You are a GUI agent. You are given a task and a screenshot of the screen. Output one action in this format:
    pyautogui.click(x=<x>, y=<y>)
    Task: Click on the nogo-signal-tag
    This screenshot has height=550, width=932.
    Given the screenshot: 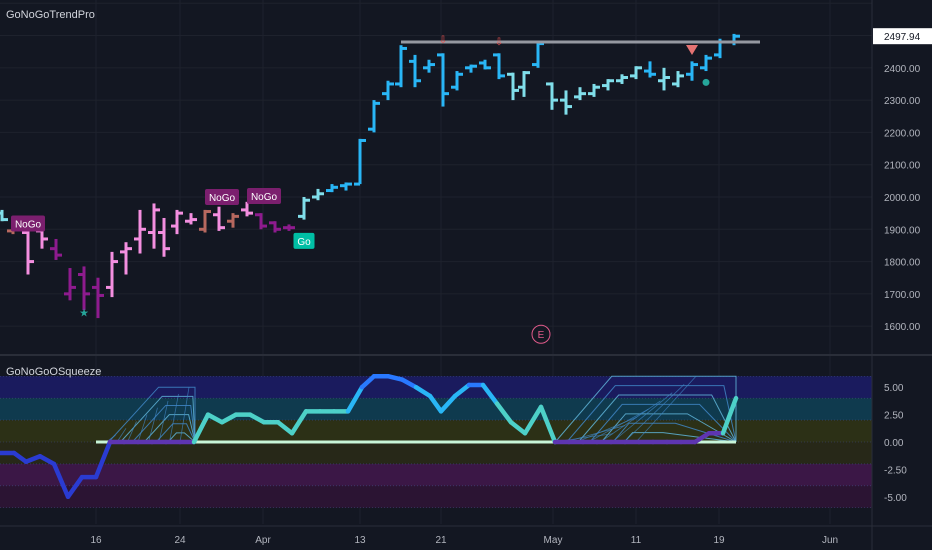 What is the action you would take?
    pyautogui.click(x=28, y=223)
    